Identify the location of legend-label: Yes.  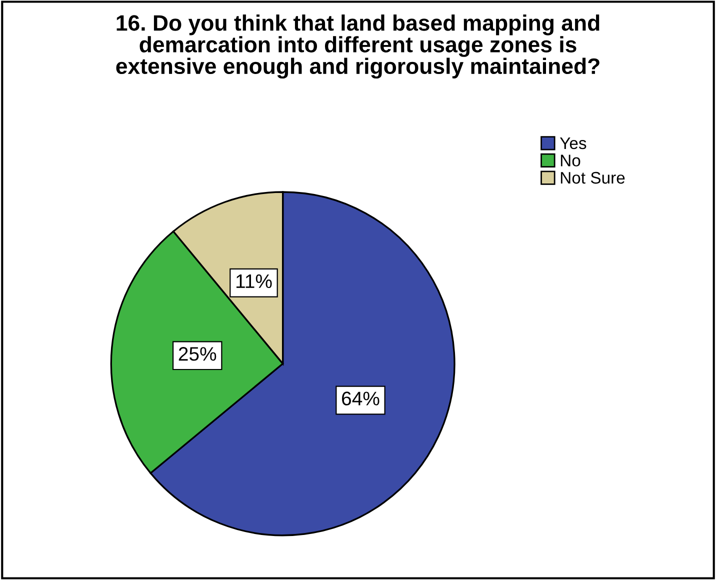
(573, 144).